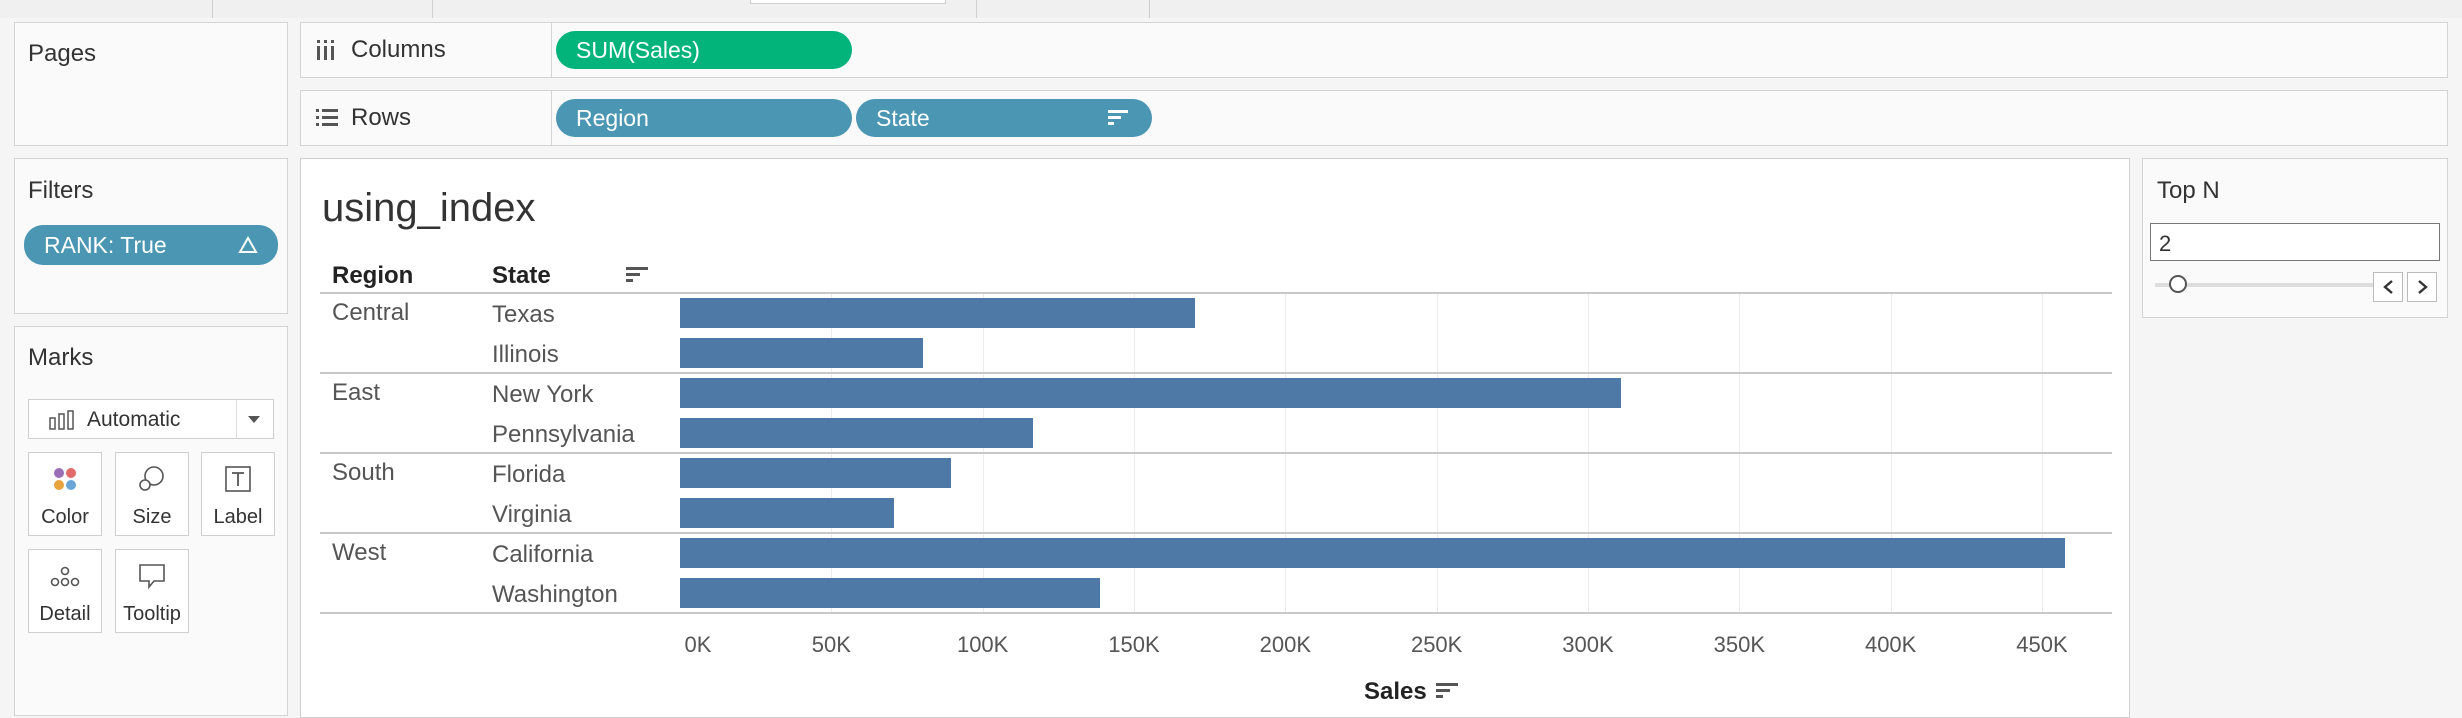  I want to click on top-n-value: 2, so click(2165, 243).